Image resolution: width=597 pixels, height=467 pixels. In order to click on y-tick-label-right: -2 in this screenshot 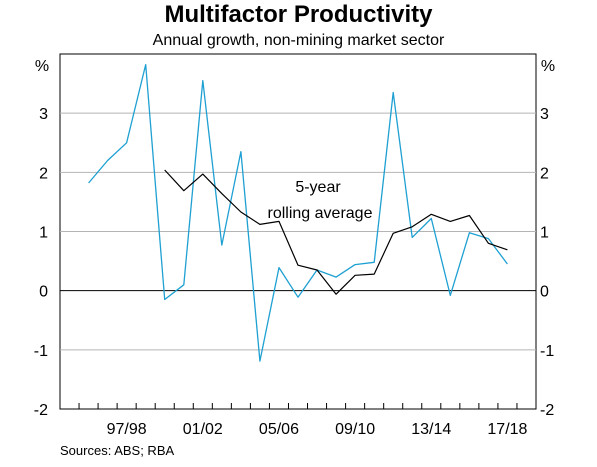, I will do `click(547, 410)`.